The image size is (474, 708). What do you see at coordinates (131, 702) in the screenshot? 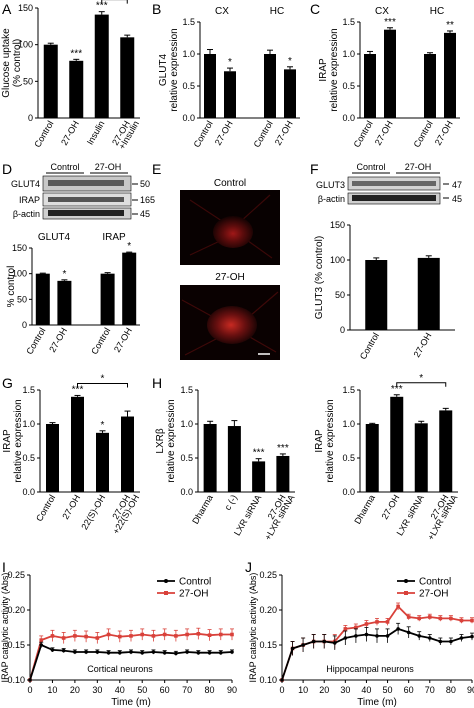
I see `x-label-i: Time (m)` at bounding box center [131, 702].